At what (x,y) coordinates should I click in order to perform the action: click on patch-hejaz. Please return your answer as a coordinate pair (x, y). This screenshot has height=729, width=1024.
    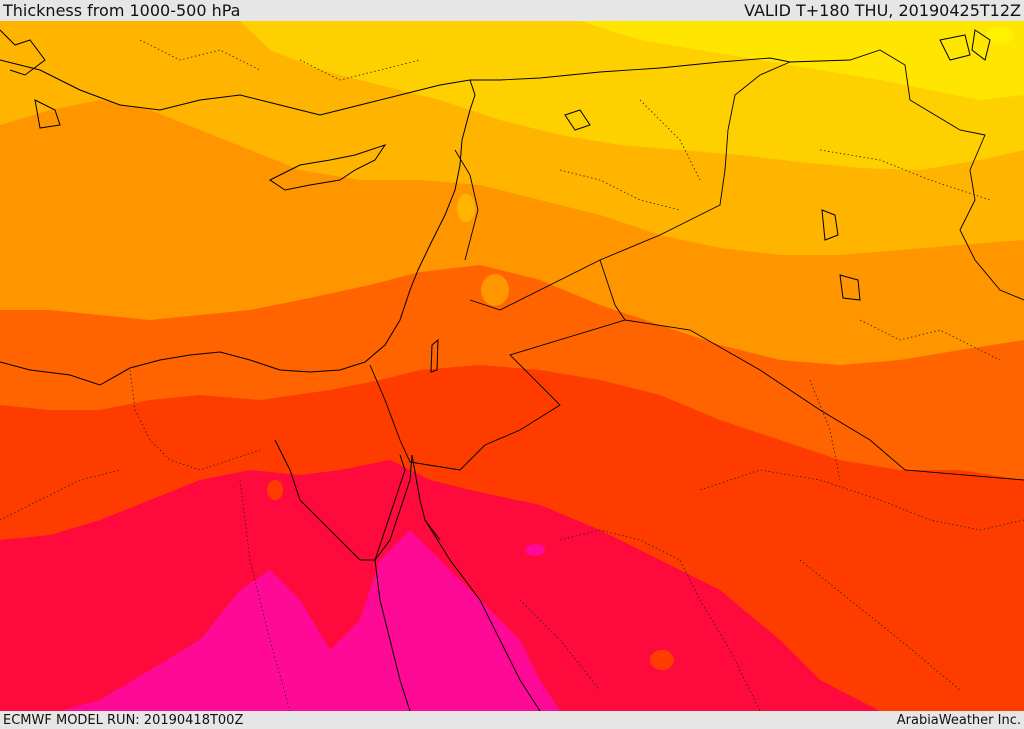
    Looking at the image, I should click on (662, 660).